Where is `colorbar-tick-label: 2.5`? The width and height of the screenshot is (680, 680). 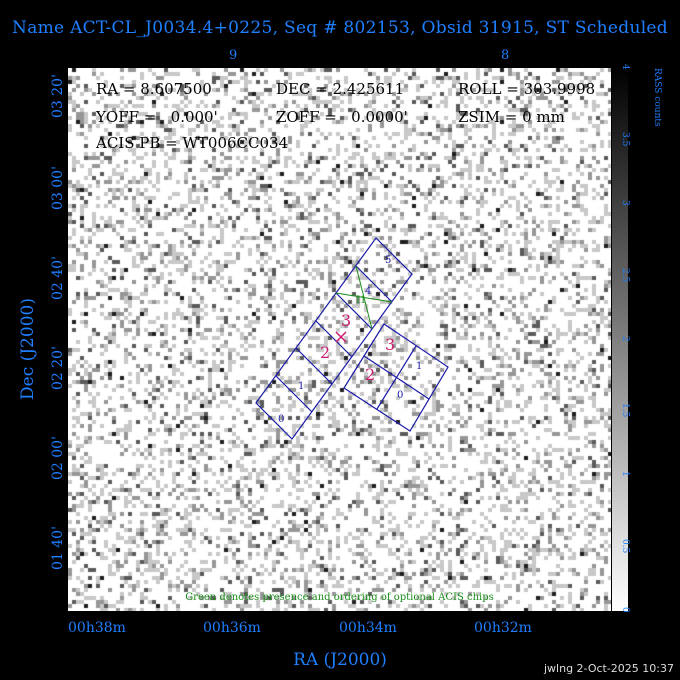 colorbar-tick-label: 2.5 is located at coordinates (625, 274).